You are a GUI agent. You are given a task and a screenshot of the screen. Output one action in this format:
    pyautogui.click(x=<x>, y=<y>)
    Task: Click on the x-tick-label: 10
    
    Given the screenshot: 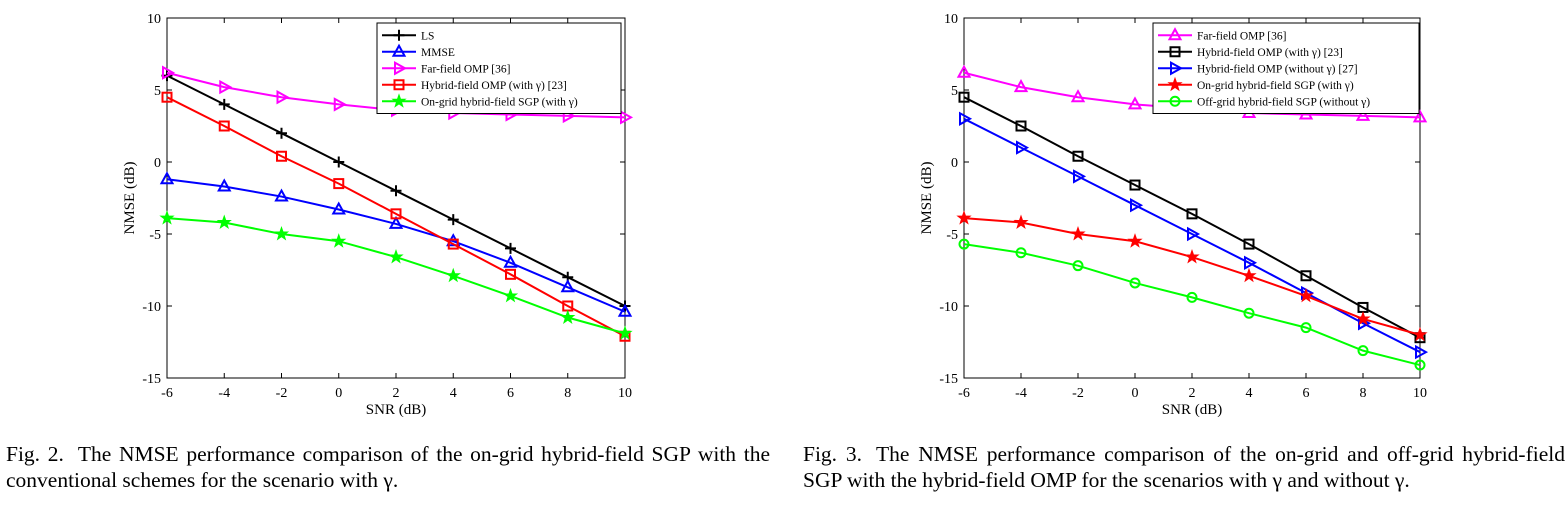 What is the action you would take?
    pyautogui.click(x=625, y=393)
    